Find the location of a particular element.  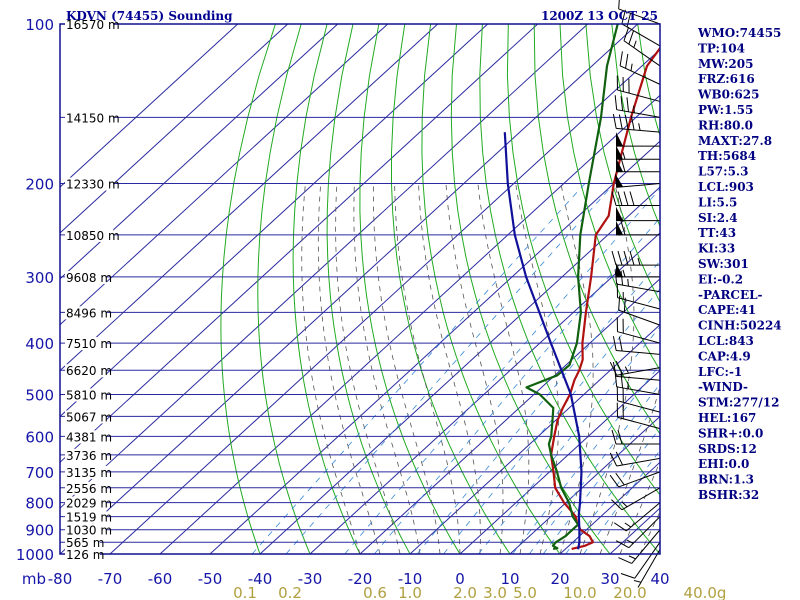

height-label: 3135 m is located at coordinates (89, 473).